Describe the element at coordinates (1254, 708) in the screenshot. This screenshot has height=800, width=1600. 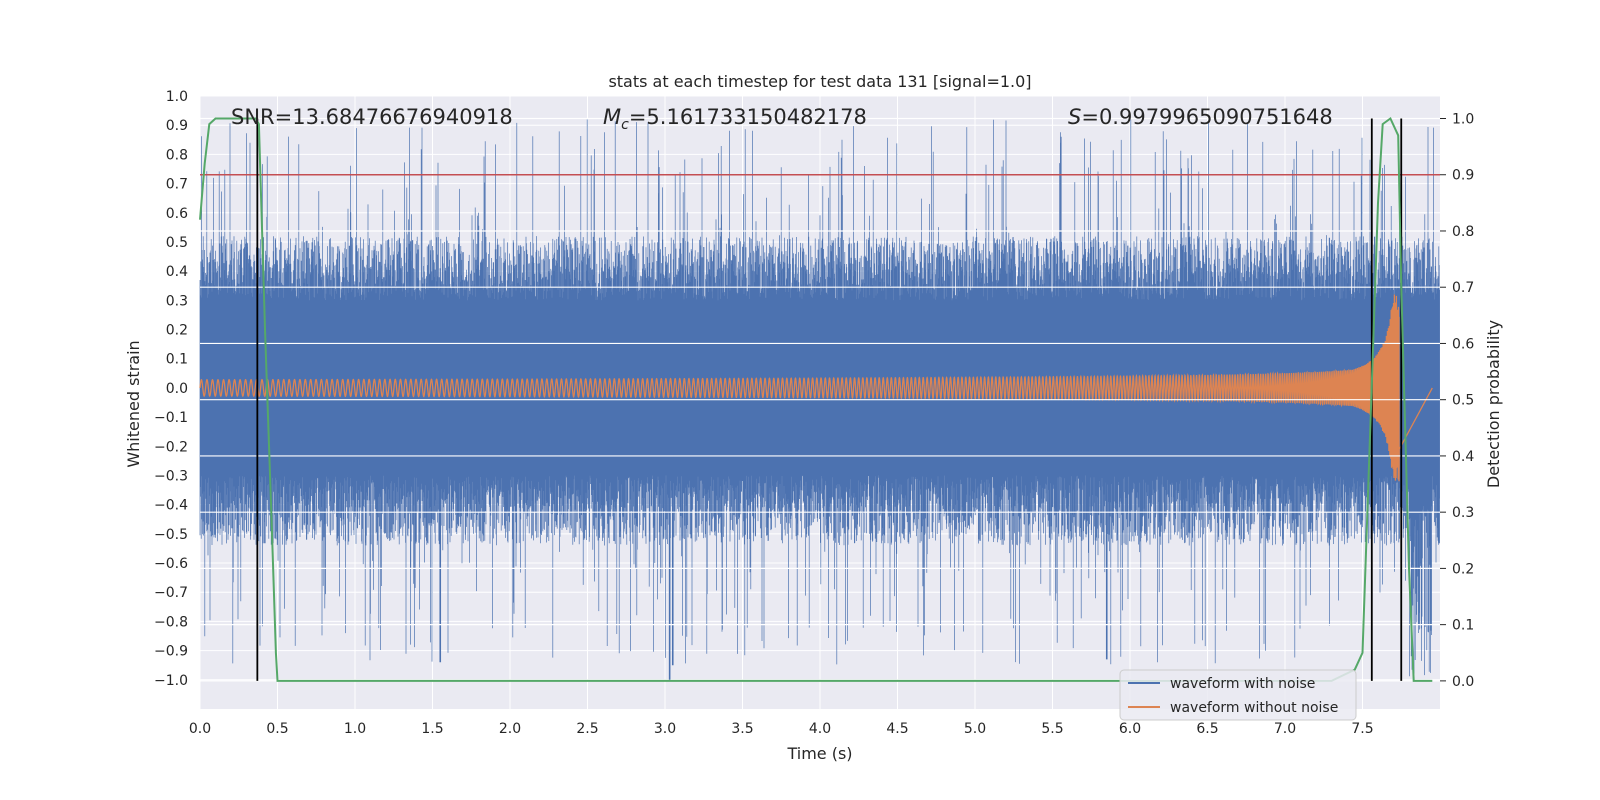
I see `legend-label-clean: waveform without noise` at that location.